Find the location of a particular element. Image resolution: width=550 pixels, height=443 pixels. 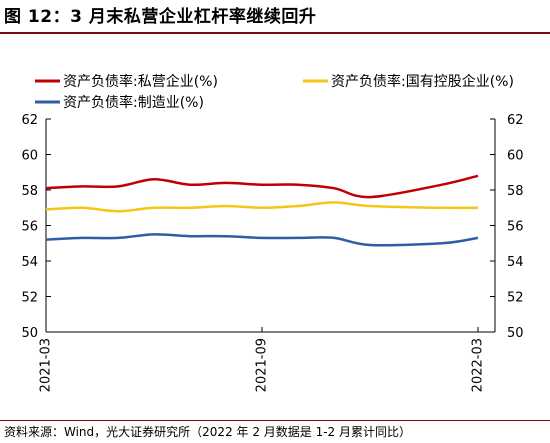

legend-item-private-enterprise: 资产负债率:私营企业(%) is located at coordinates (126, 81).